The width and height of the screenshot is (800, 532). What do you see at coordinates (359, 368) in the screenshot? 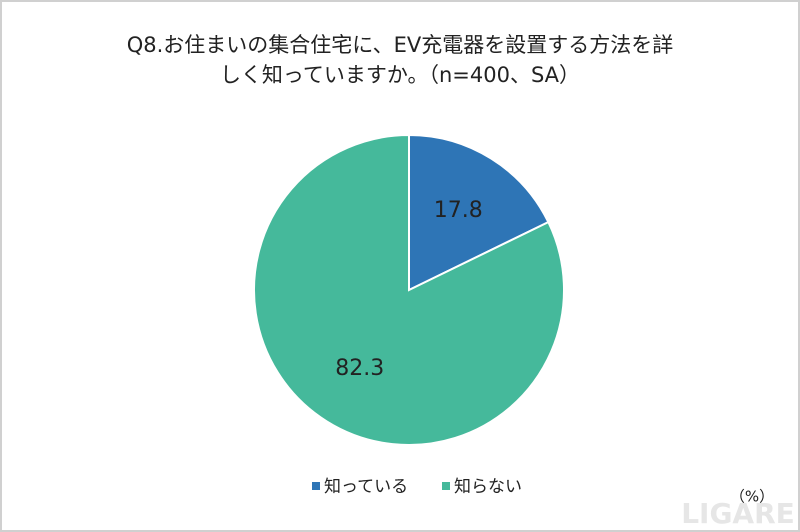
I see `data-label: 82.3` at bounding box center [359, 368].